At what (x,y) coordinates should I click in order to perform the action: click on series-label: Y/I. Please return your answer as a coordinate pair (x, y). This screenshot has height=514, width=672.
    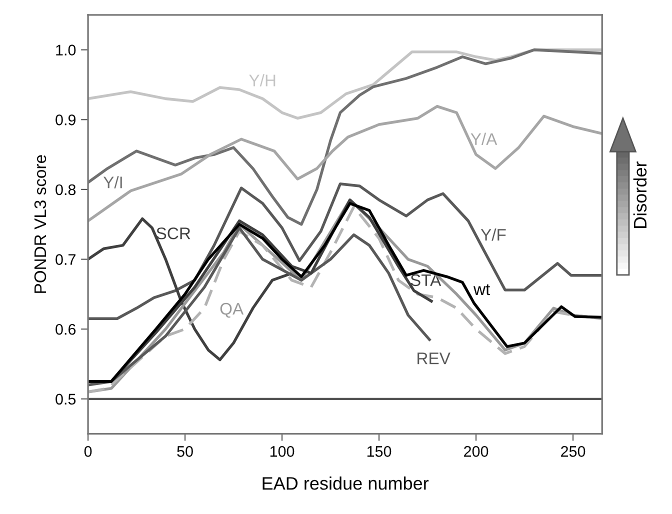
    Looking at the image, I should click on (112, 182).